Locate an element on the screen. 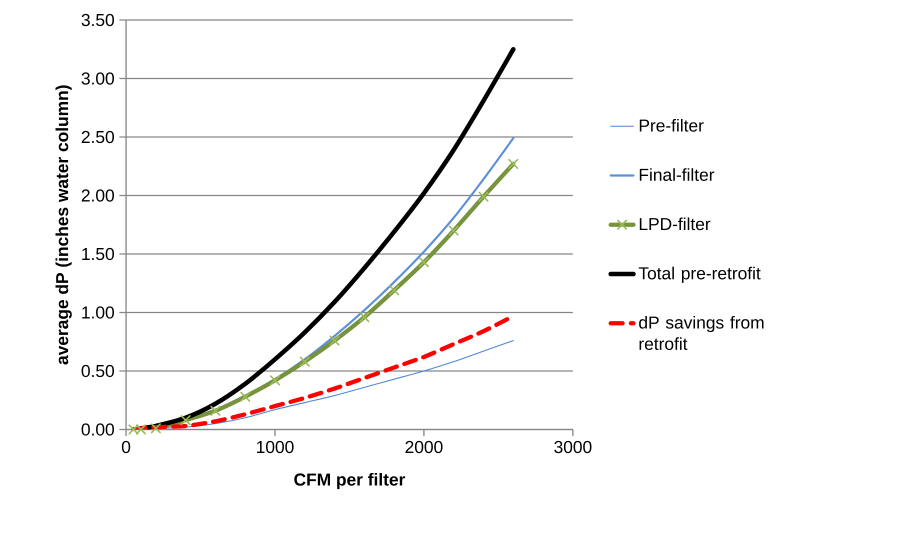 Image resolution: width=903 pixels, height=539 pixels. y-tick-label: 0.00 is located at coordinates (98, 429).